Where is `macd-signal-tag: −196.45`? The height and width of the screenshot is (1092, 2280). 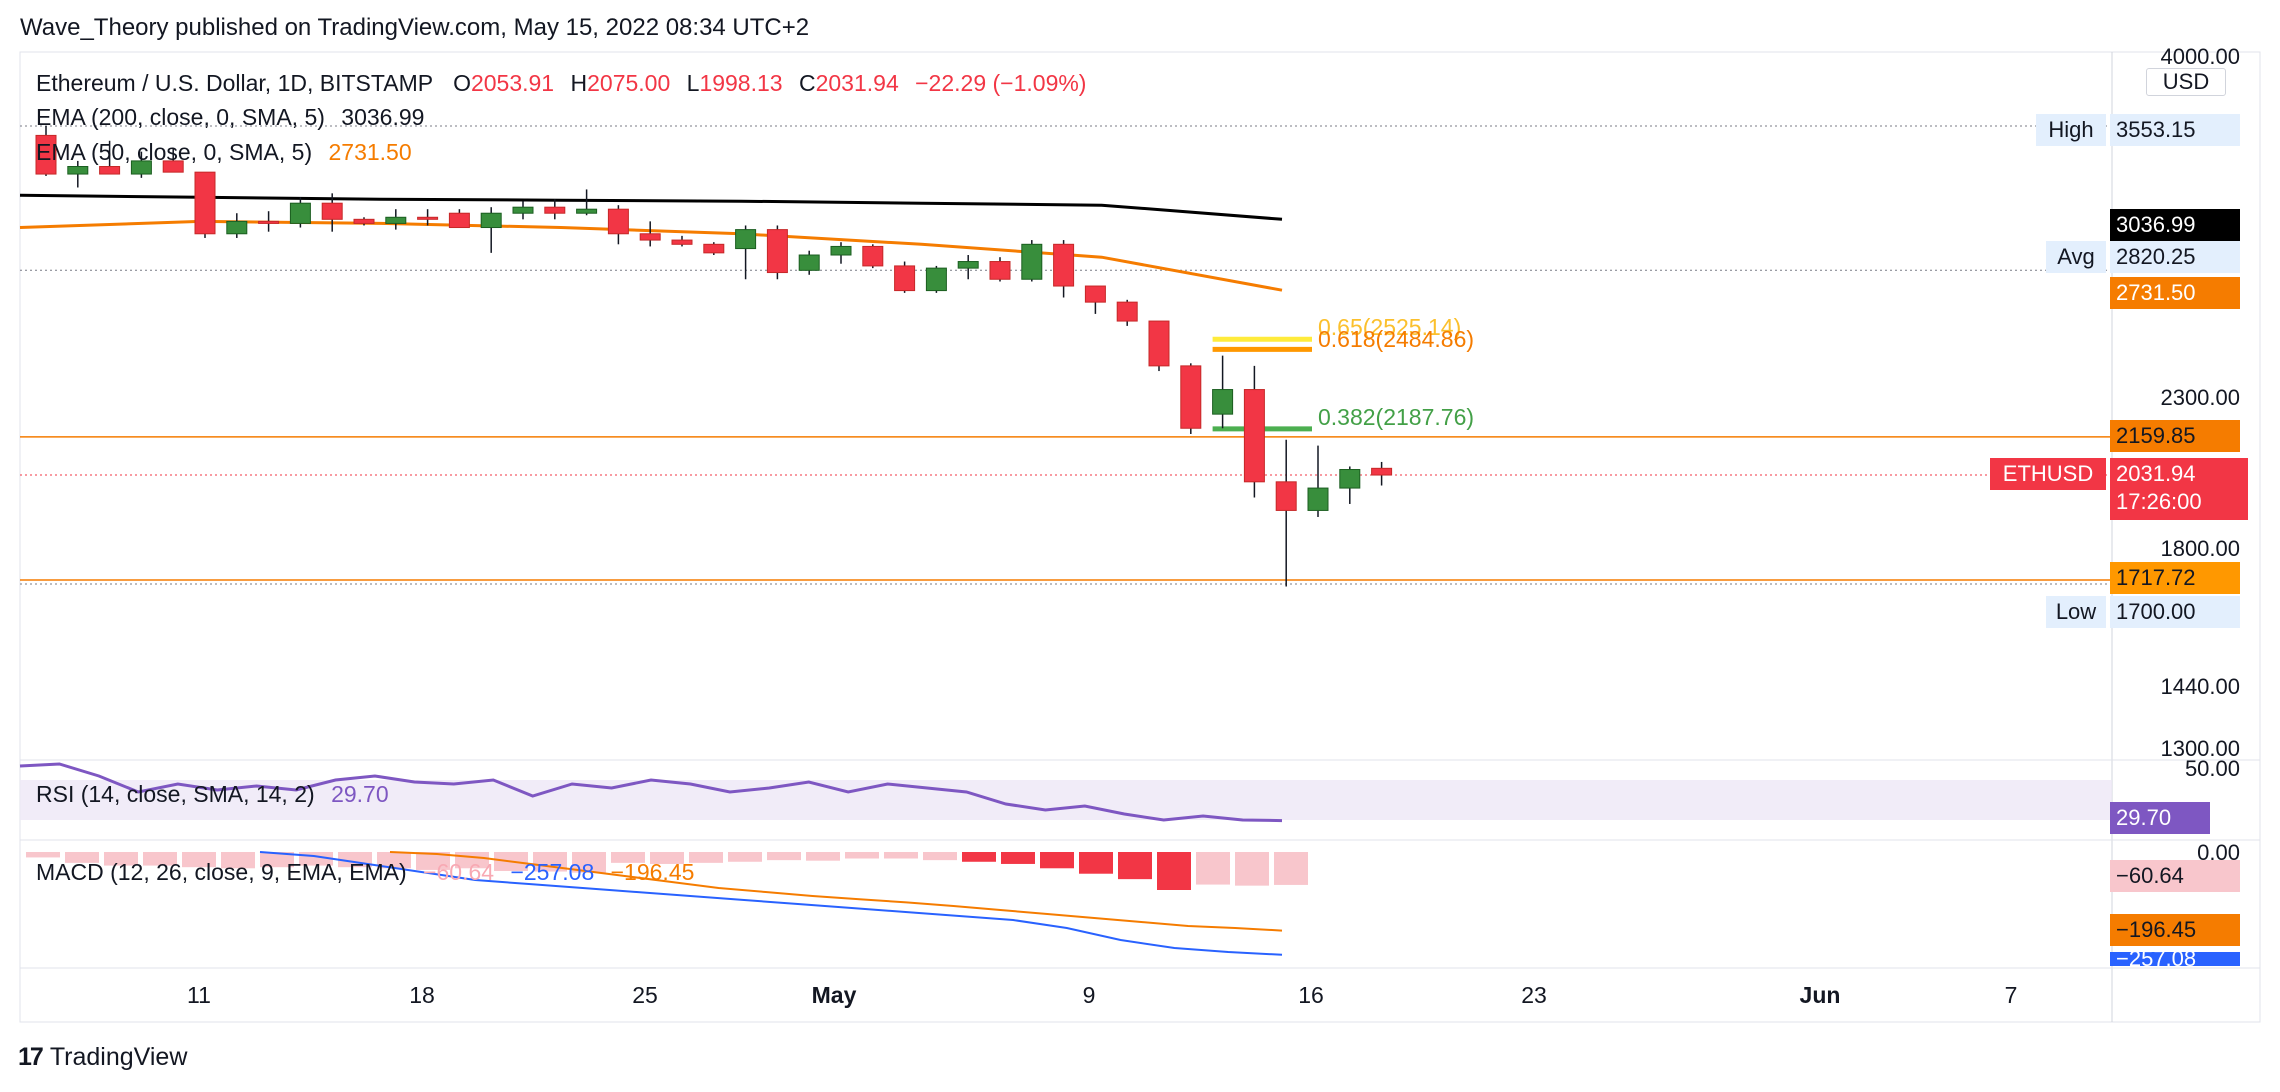 macd-signal-tag: −196.45 is located at coordinates (2175, 930).